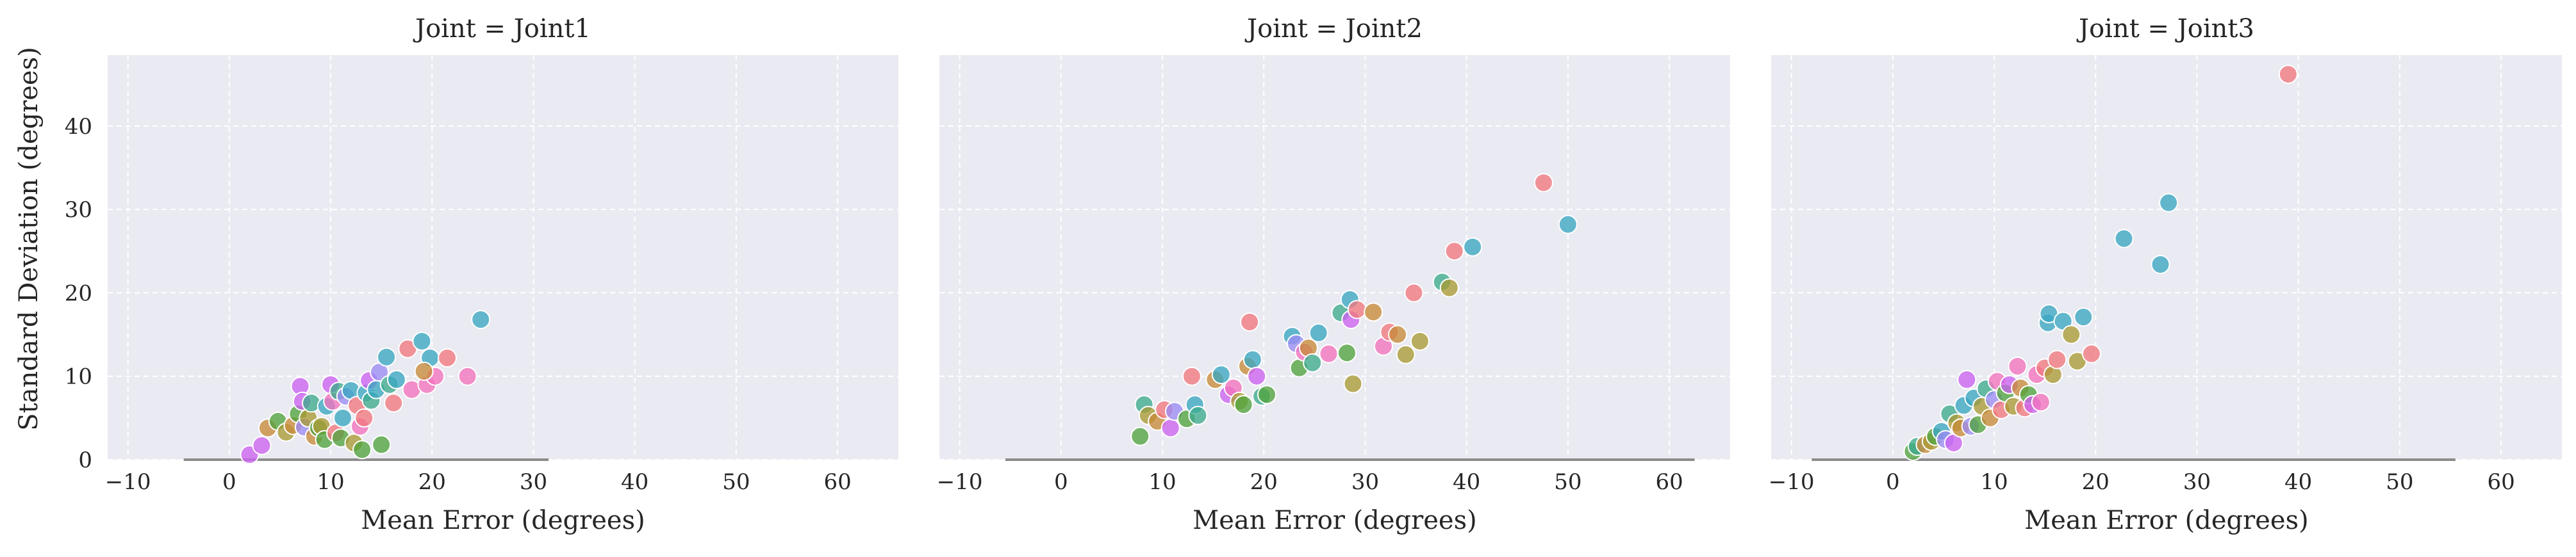 The height and width of the screenshot is (557, 2576). I want to click on y-tick-label: 40, so click(78, 127).